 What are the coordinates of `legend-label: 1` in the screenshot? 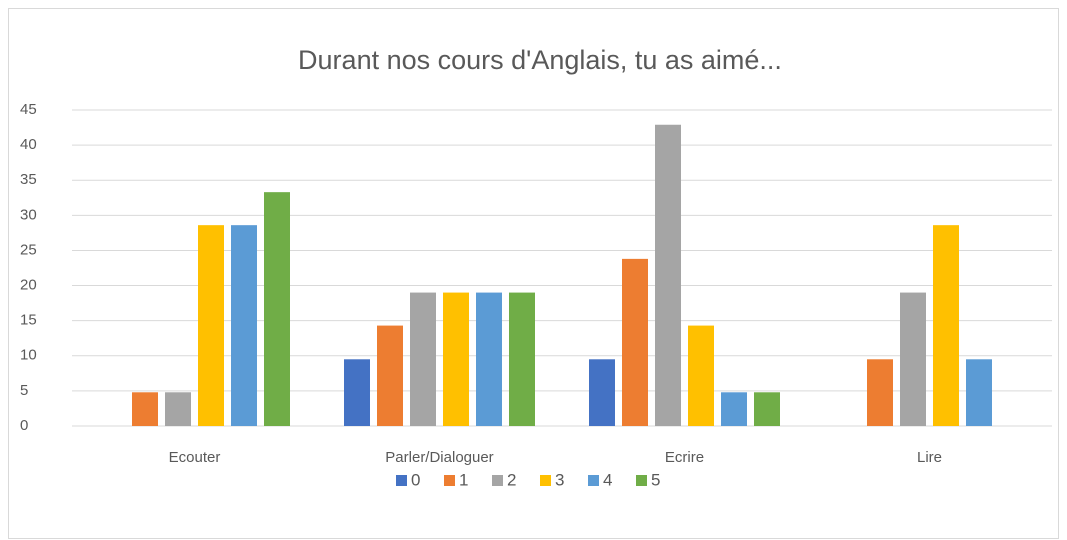 It's located at (463, 479).